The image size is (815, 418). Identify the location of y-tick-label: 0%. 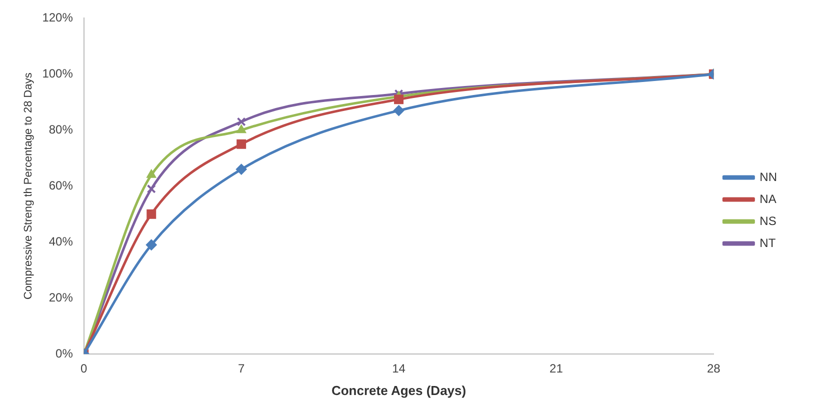
(65, 353).